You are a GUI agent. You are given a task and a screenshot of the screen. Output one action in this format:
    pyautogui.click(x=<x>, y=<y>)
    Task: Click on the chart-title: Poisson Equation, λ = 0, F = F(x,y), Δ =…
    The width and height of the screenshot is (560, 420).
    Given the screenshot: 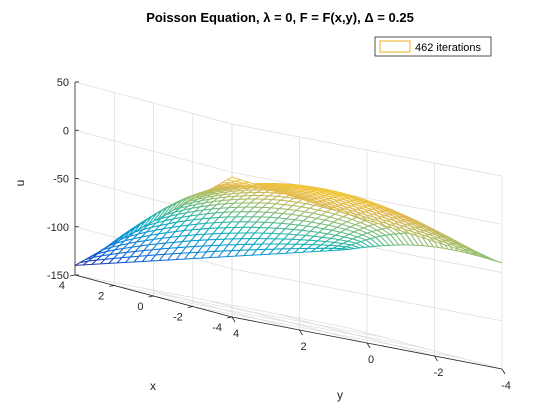 What is the action you would take?
    pyautogui.click(x=280, y=17)
    